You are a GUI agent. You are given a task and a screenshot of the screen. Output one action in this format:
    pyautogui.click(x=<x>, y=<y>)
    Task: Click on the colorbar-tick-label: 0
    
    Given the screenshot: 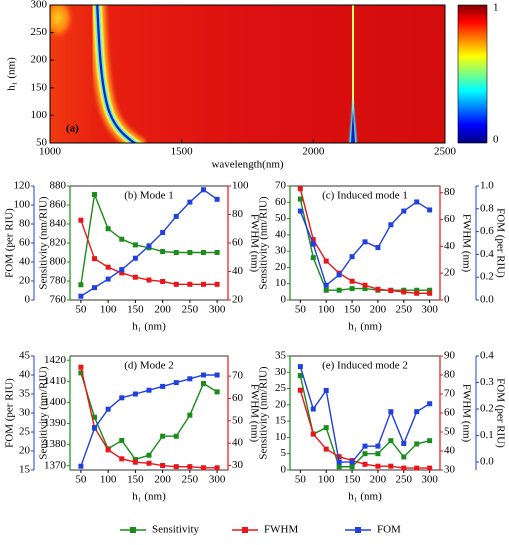 What is the action you would take?
    pyautogui.click(x=496, y=140)
    